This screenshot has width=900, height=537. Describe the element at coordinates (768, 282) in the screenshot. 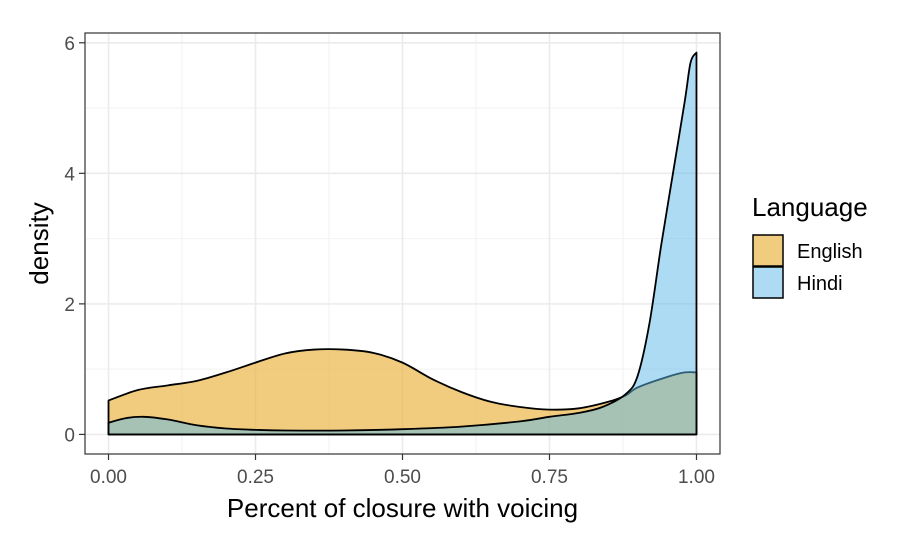

I see `legend-key-hindi` at that location.